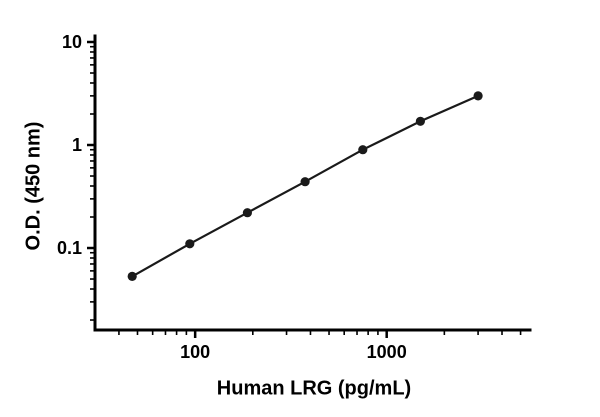 This screenshot has width=600, height=417. What do you see at coordinates (195, 352) in the screenshot?
I see `x-tick-label: 100` at bounding box center [195, 352].